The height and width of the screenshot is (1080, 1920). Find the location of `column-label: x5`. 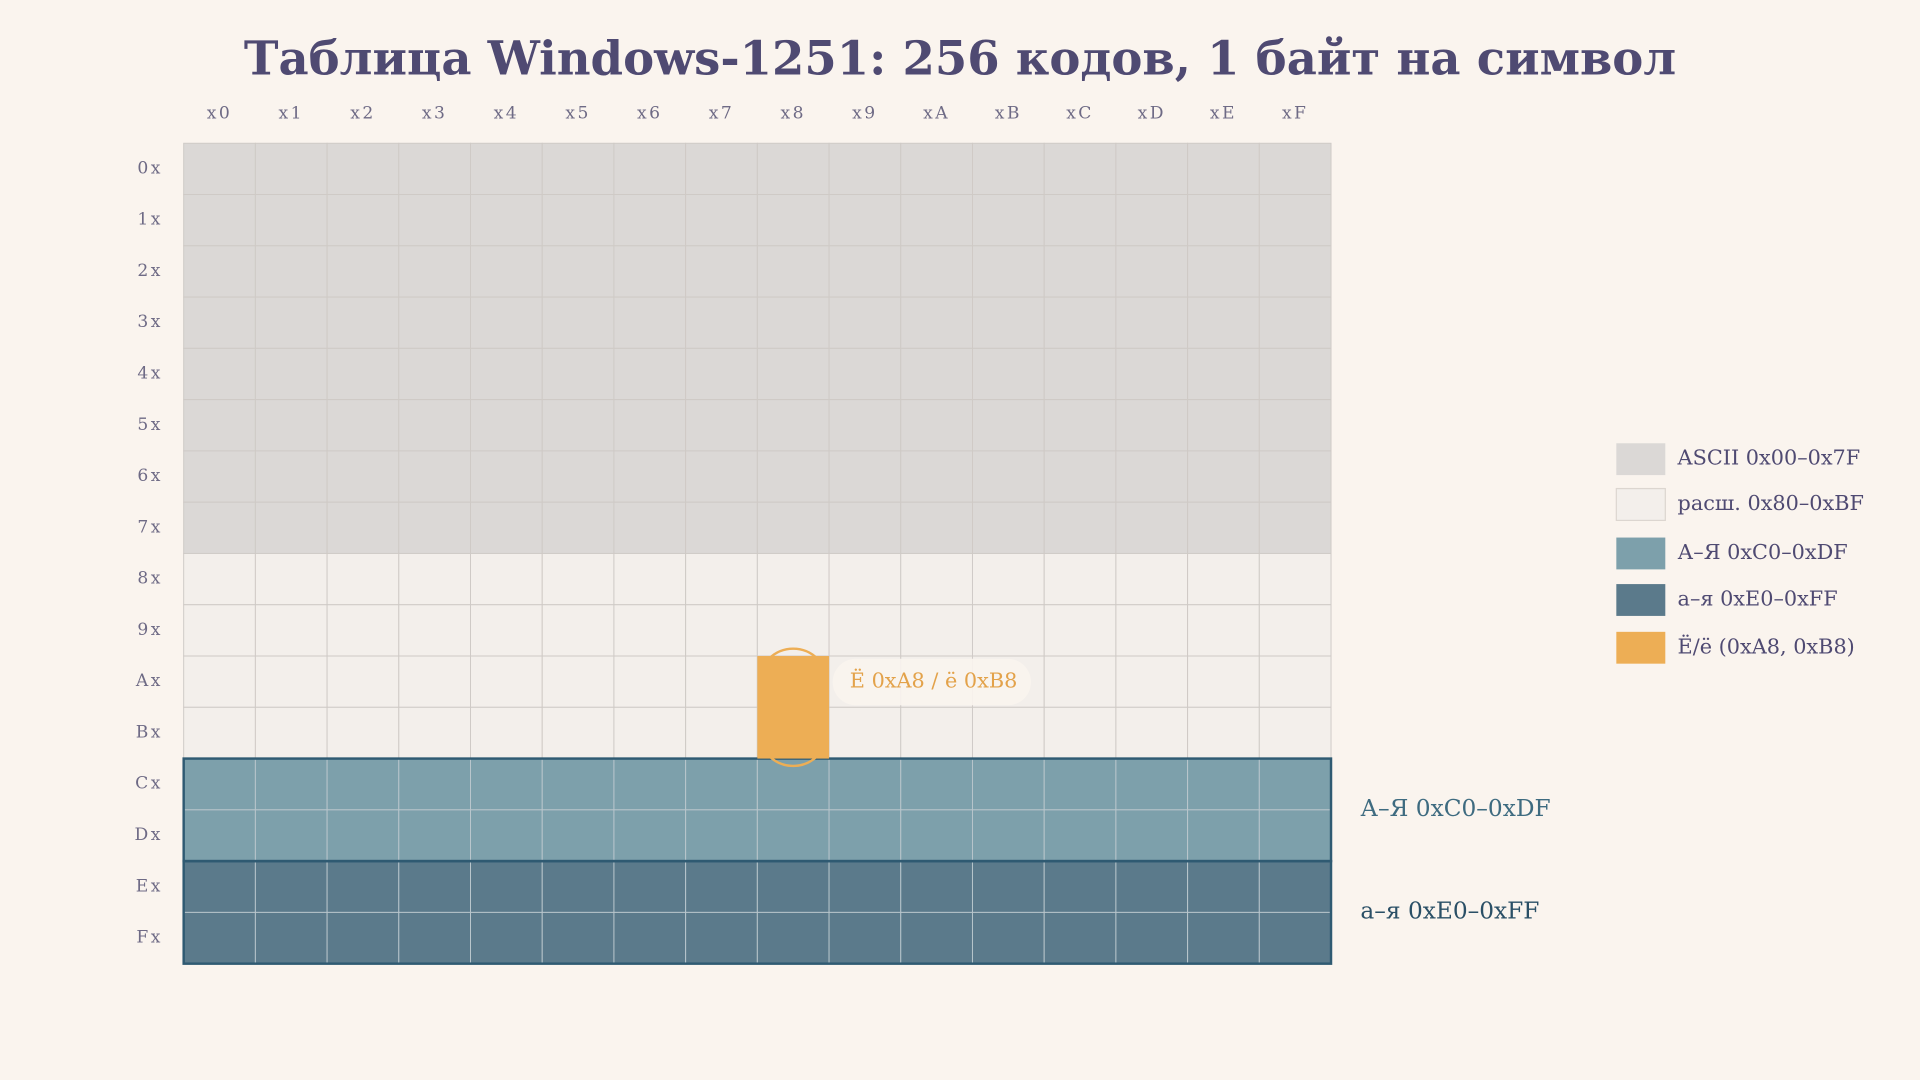

column-label: x5 is located at coordinates (577, 113).